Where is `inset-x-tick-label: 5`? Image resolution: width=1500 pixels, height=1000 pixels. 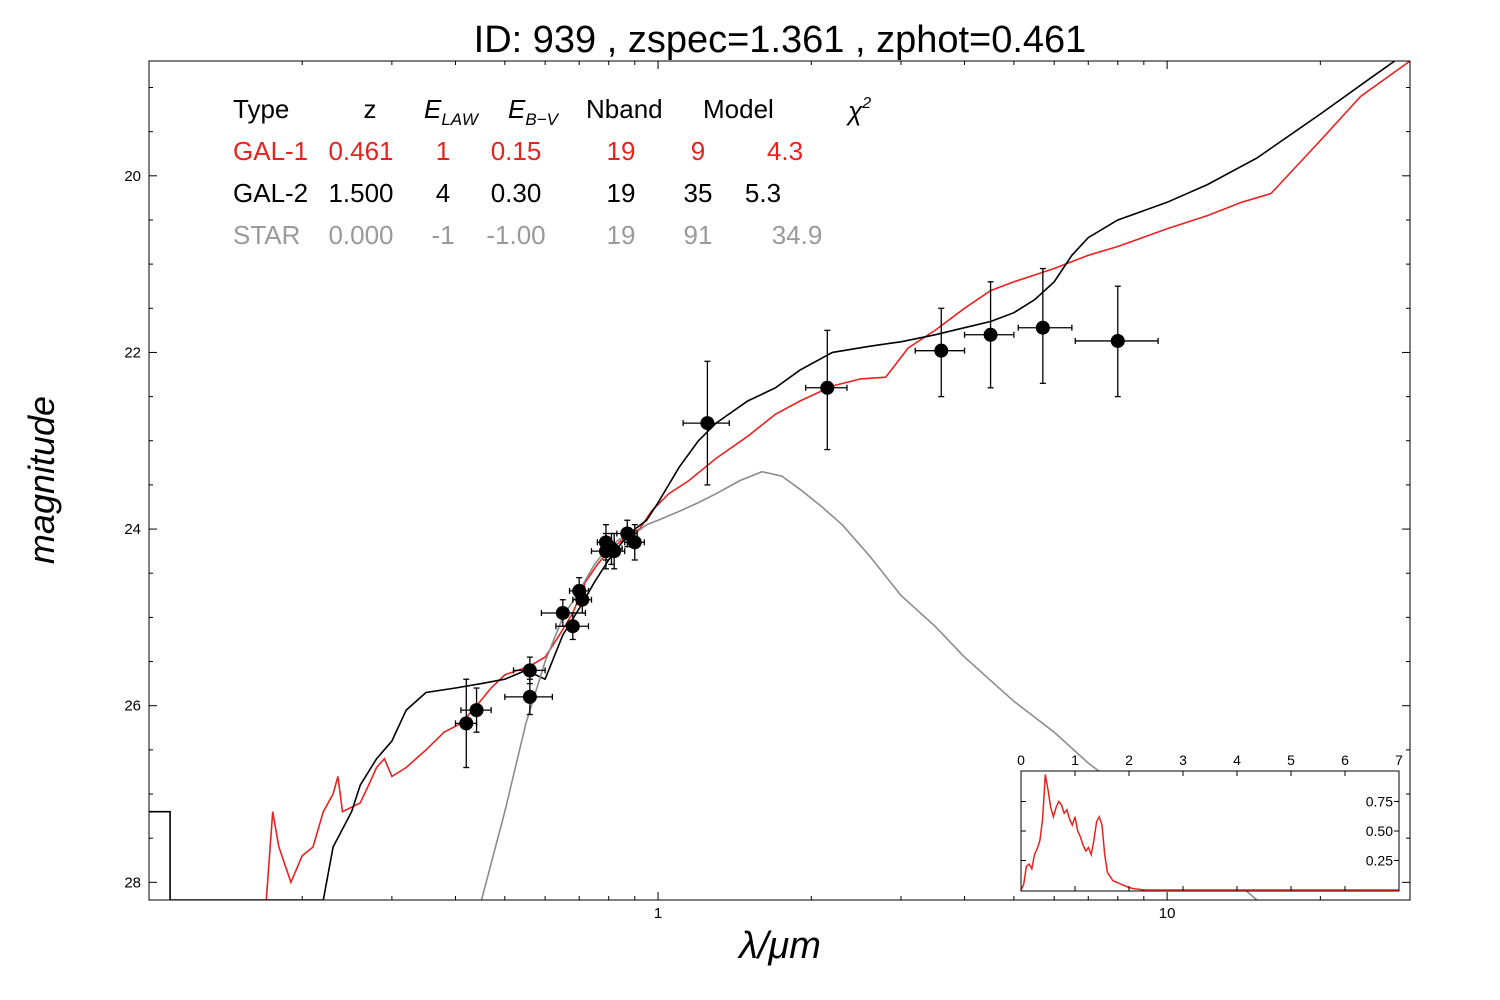 inset-x-tick-label: 5 is located at coordinates (1291, 760).